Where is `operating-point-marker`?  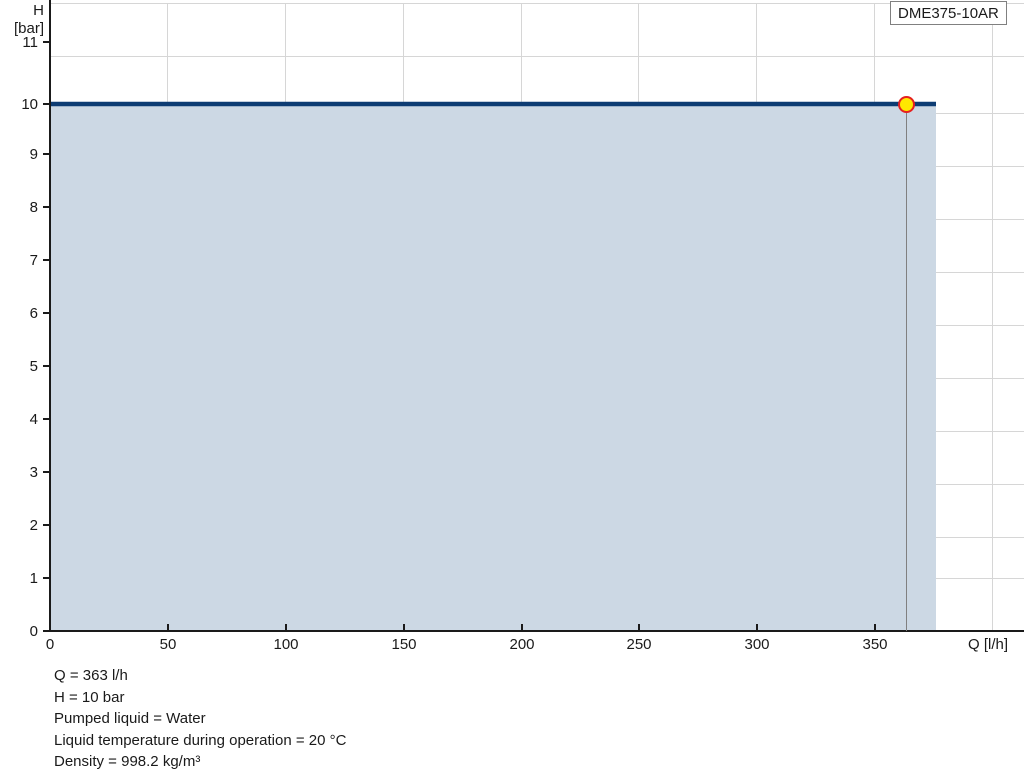
operating-point-marker is located at coordinates (906, 104).